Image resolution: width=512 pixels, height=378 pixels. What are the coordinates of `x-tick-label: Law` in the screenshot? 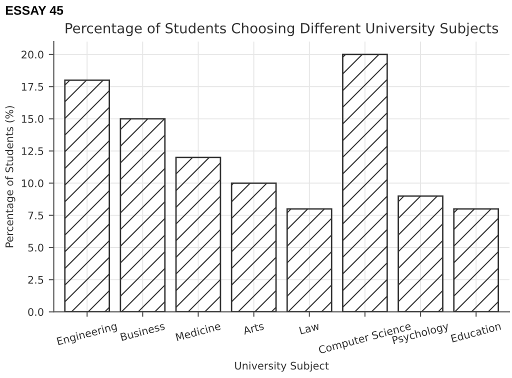 It's located at (309, 328).